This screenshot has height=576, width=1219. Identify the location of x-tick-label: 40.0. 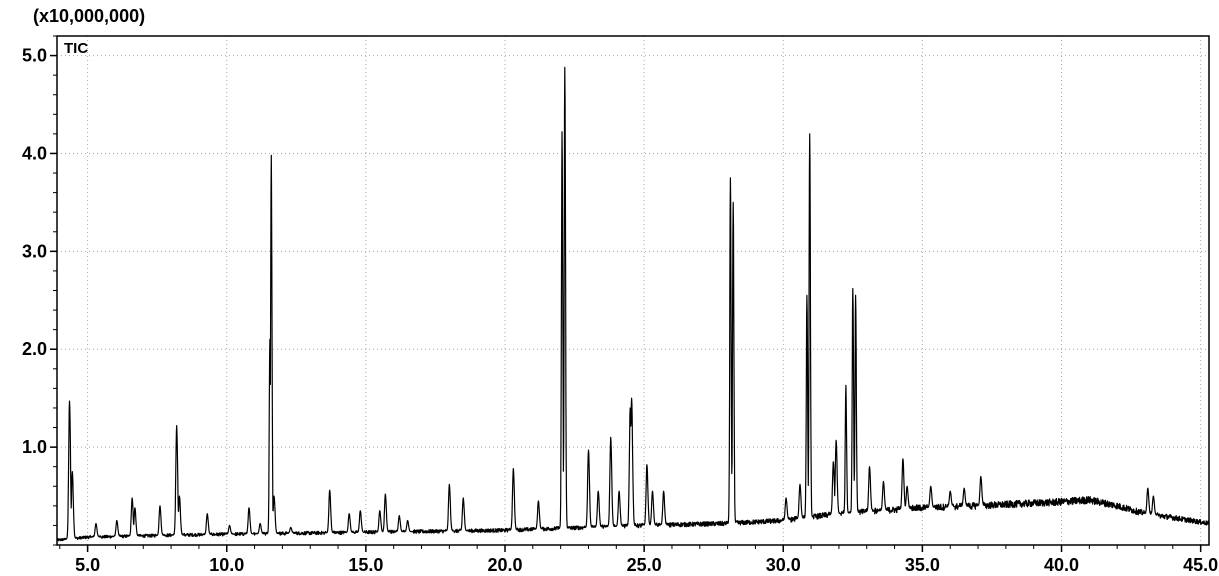
(1061, 565).